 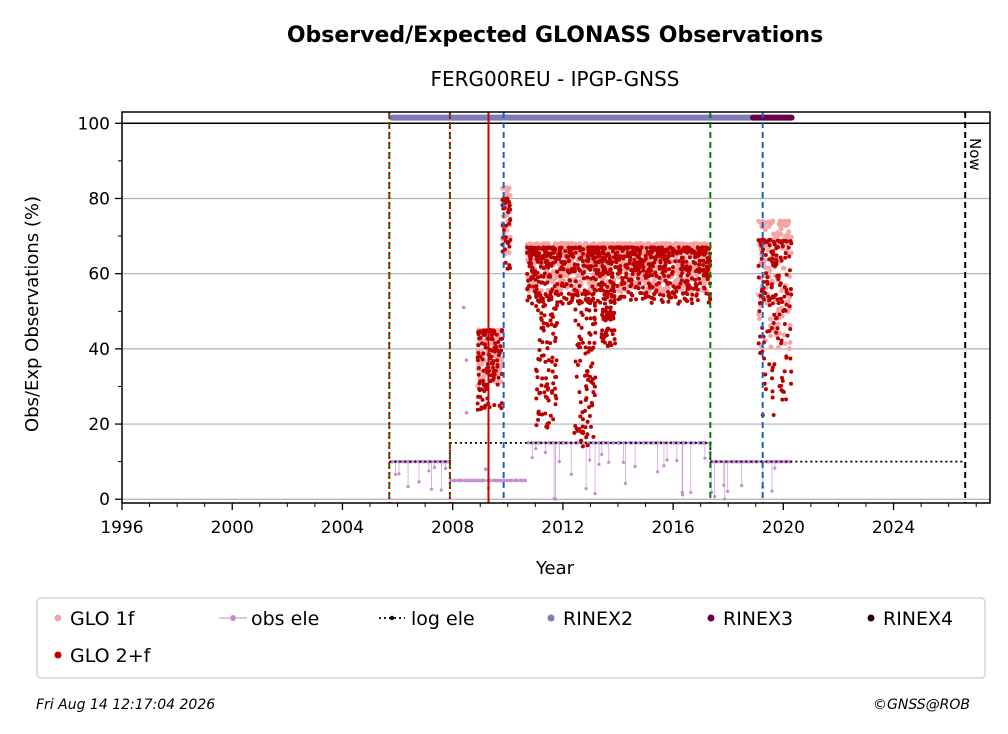 I want to click on legend-label: RINEX2, so click(x=598, y=619).